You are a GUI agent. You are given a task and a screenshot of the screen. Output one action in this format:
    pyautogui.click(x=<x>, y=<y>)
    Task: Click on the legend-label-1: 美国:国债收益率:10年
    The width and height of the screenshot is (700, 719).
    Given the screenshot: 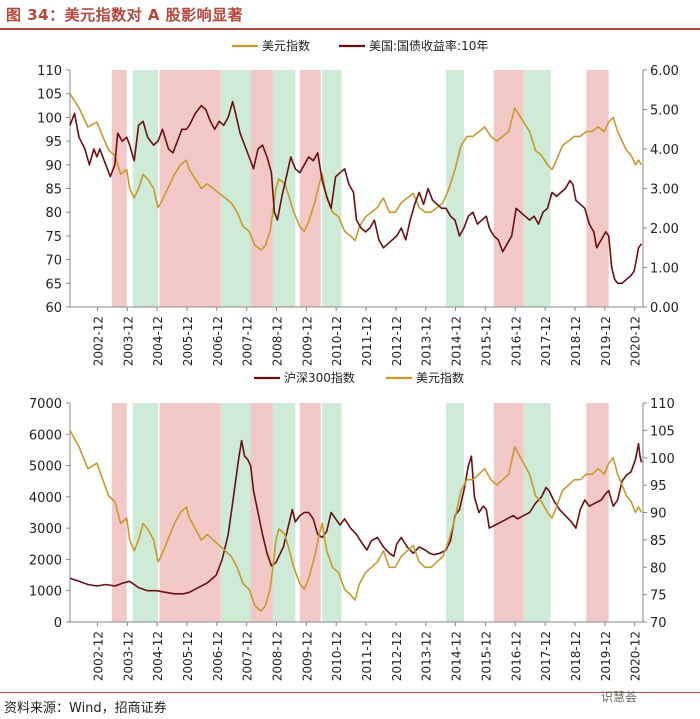 What is the action you would take?
    pyautogui.click(x=428, y=45)
    